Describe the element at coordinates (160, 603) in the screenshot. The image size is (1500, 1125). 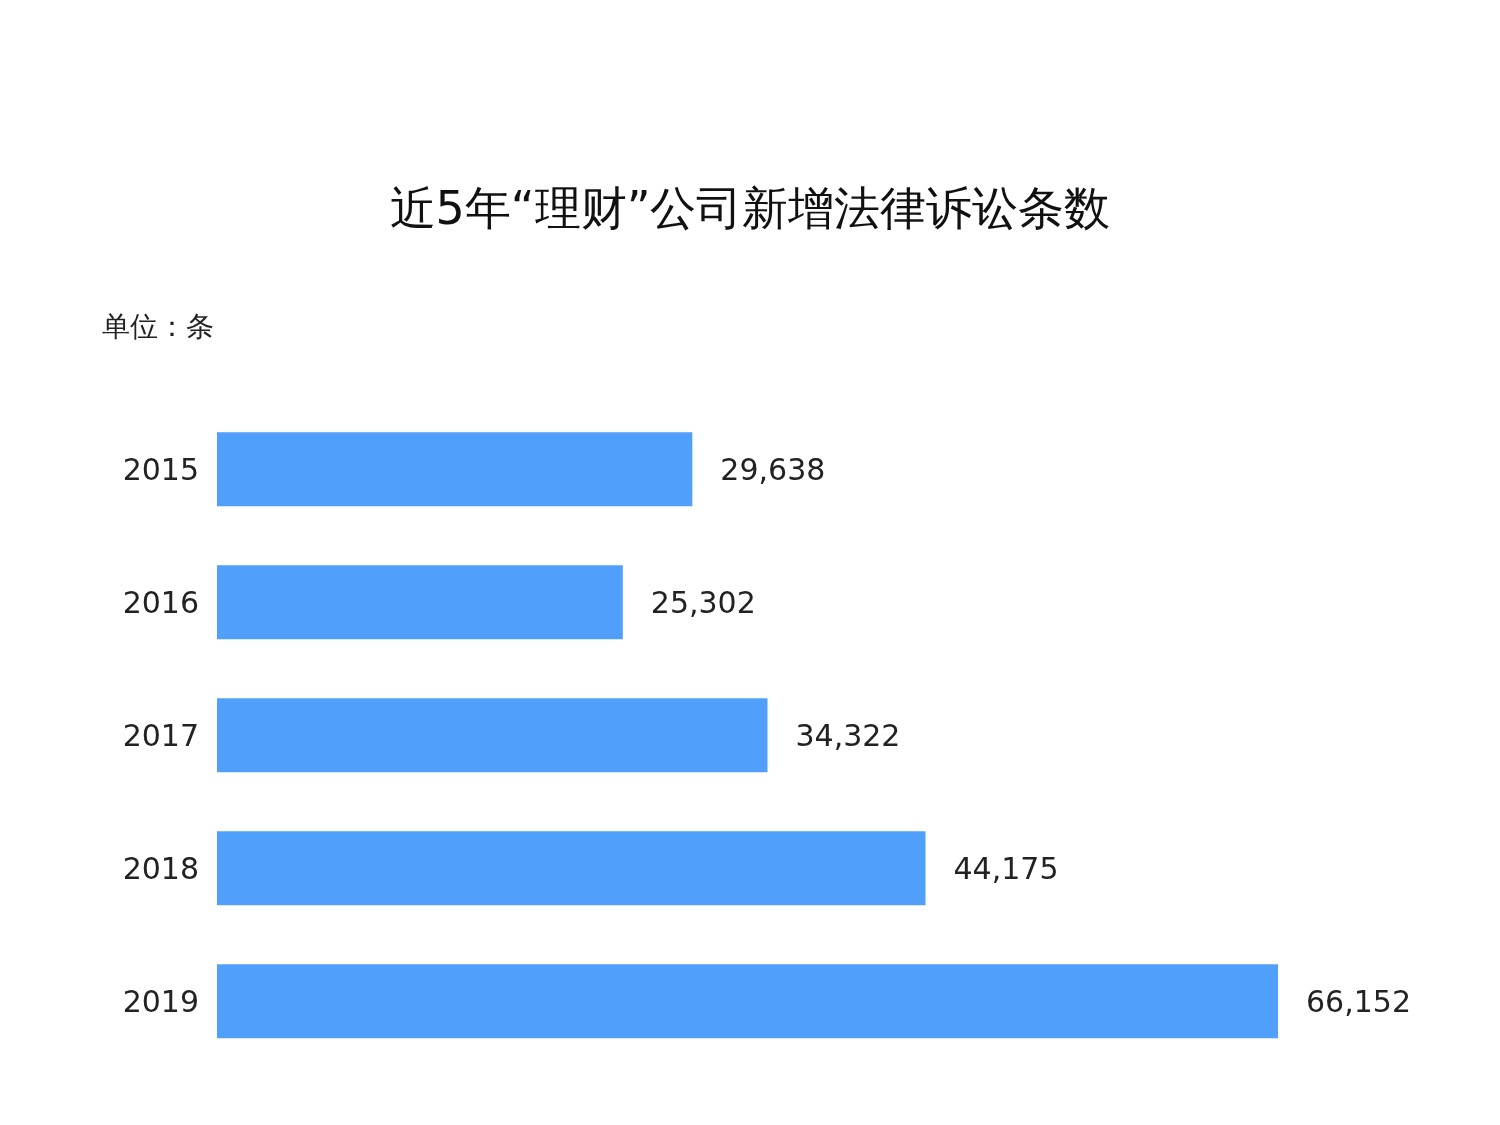
I see `y-tick-label: 2016` at that location.